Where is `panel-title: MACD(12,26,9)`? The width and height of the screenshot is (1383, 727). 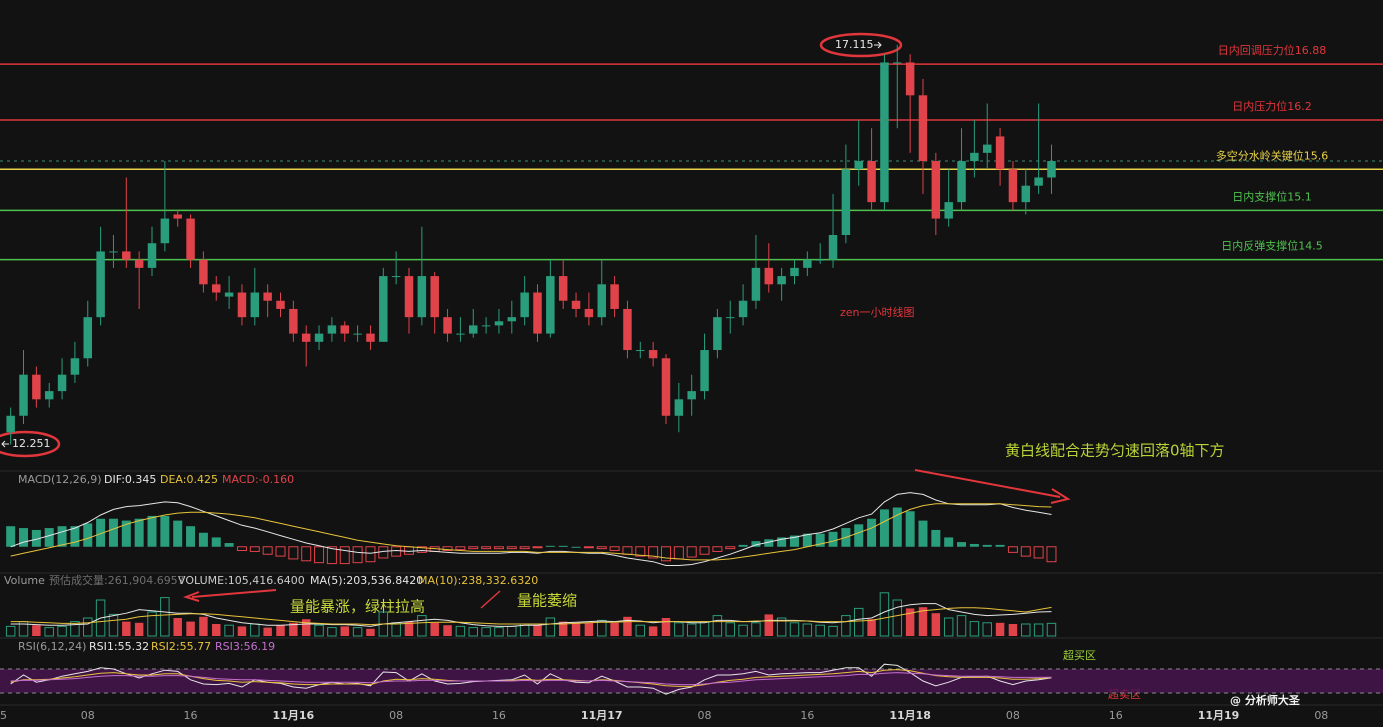 panel-title: MACD(12,26,9) is located at coordinates (60, 479).